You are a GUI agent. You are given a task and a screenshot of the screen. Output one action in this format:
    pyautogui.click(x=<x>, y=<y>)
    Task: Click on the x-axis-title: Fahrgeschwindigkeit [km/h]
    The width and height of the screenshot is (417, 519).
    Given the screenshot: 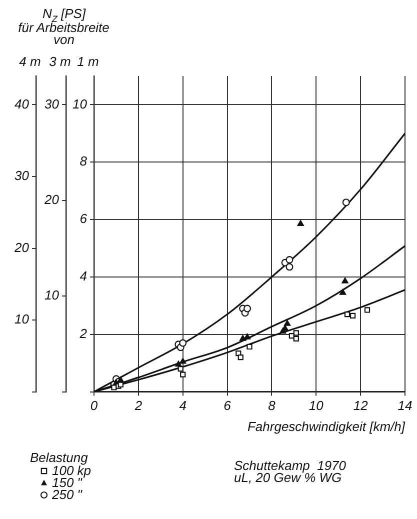 What is the action you would take?
    pyautogui.click(x=326, y=426)
    